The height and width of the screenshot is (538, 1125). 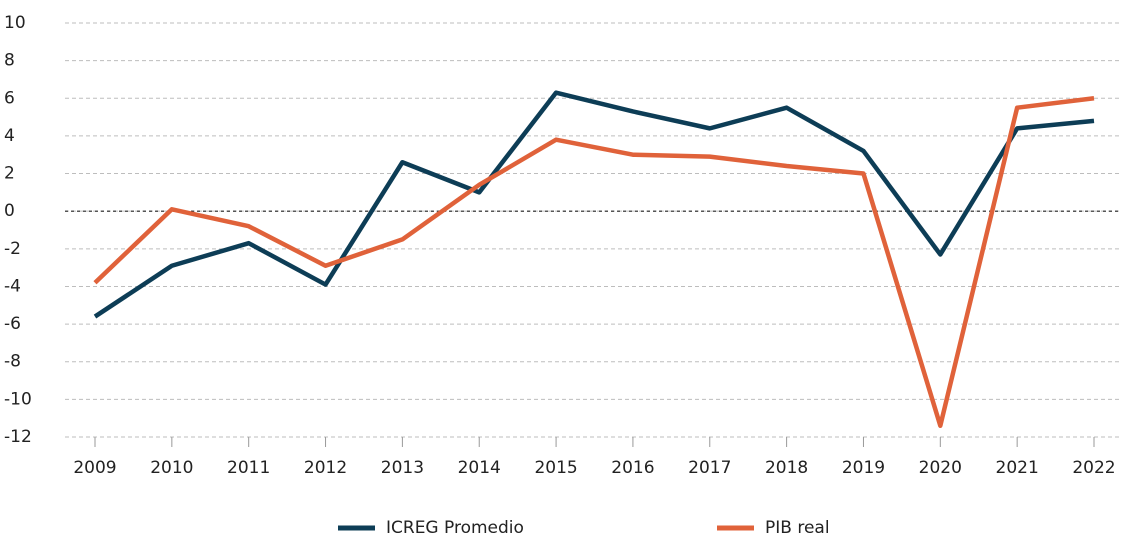 I want to click on y-tick-label: 4, so click(x=9, y=136).